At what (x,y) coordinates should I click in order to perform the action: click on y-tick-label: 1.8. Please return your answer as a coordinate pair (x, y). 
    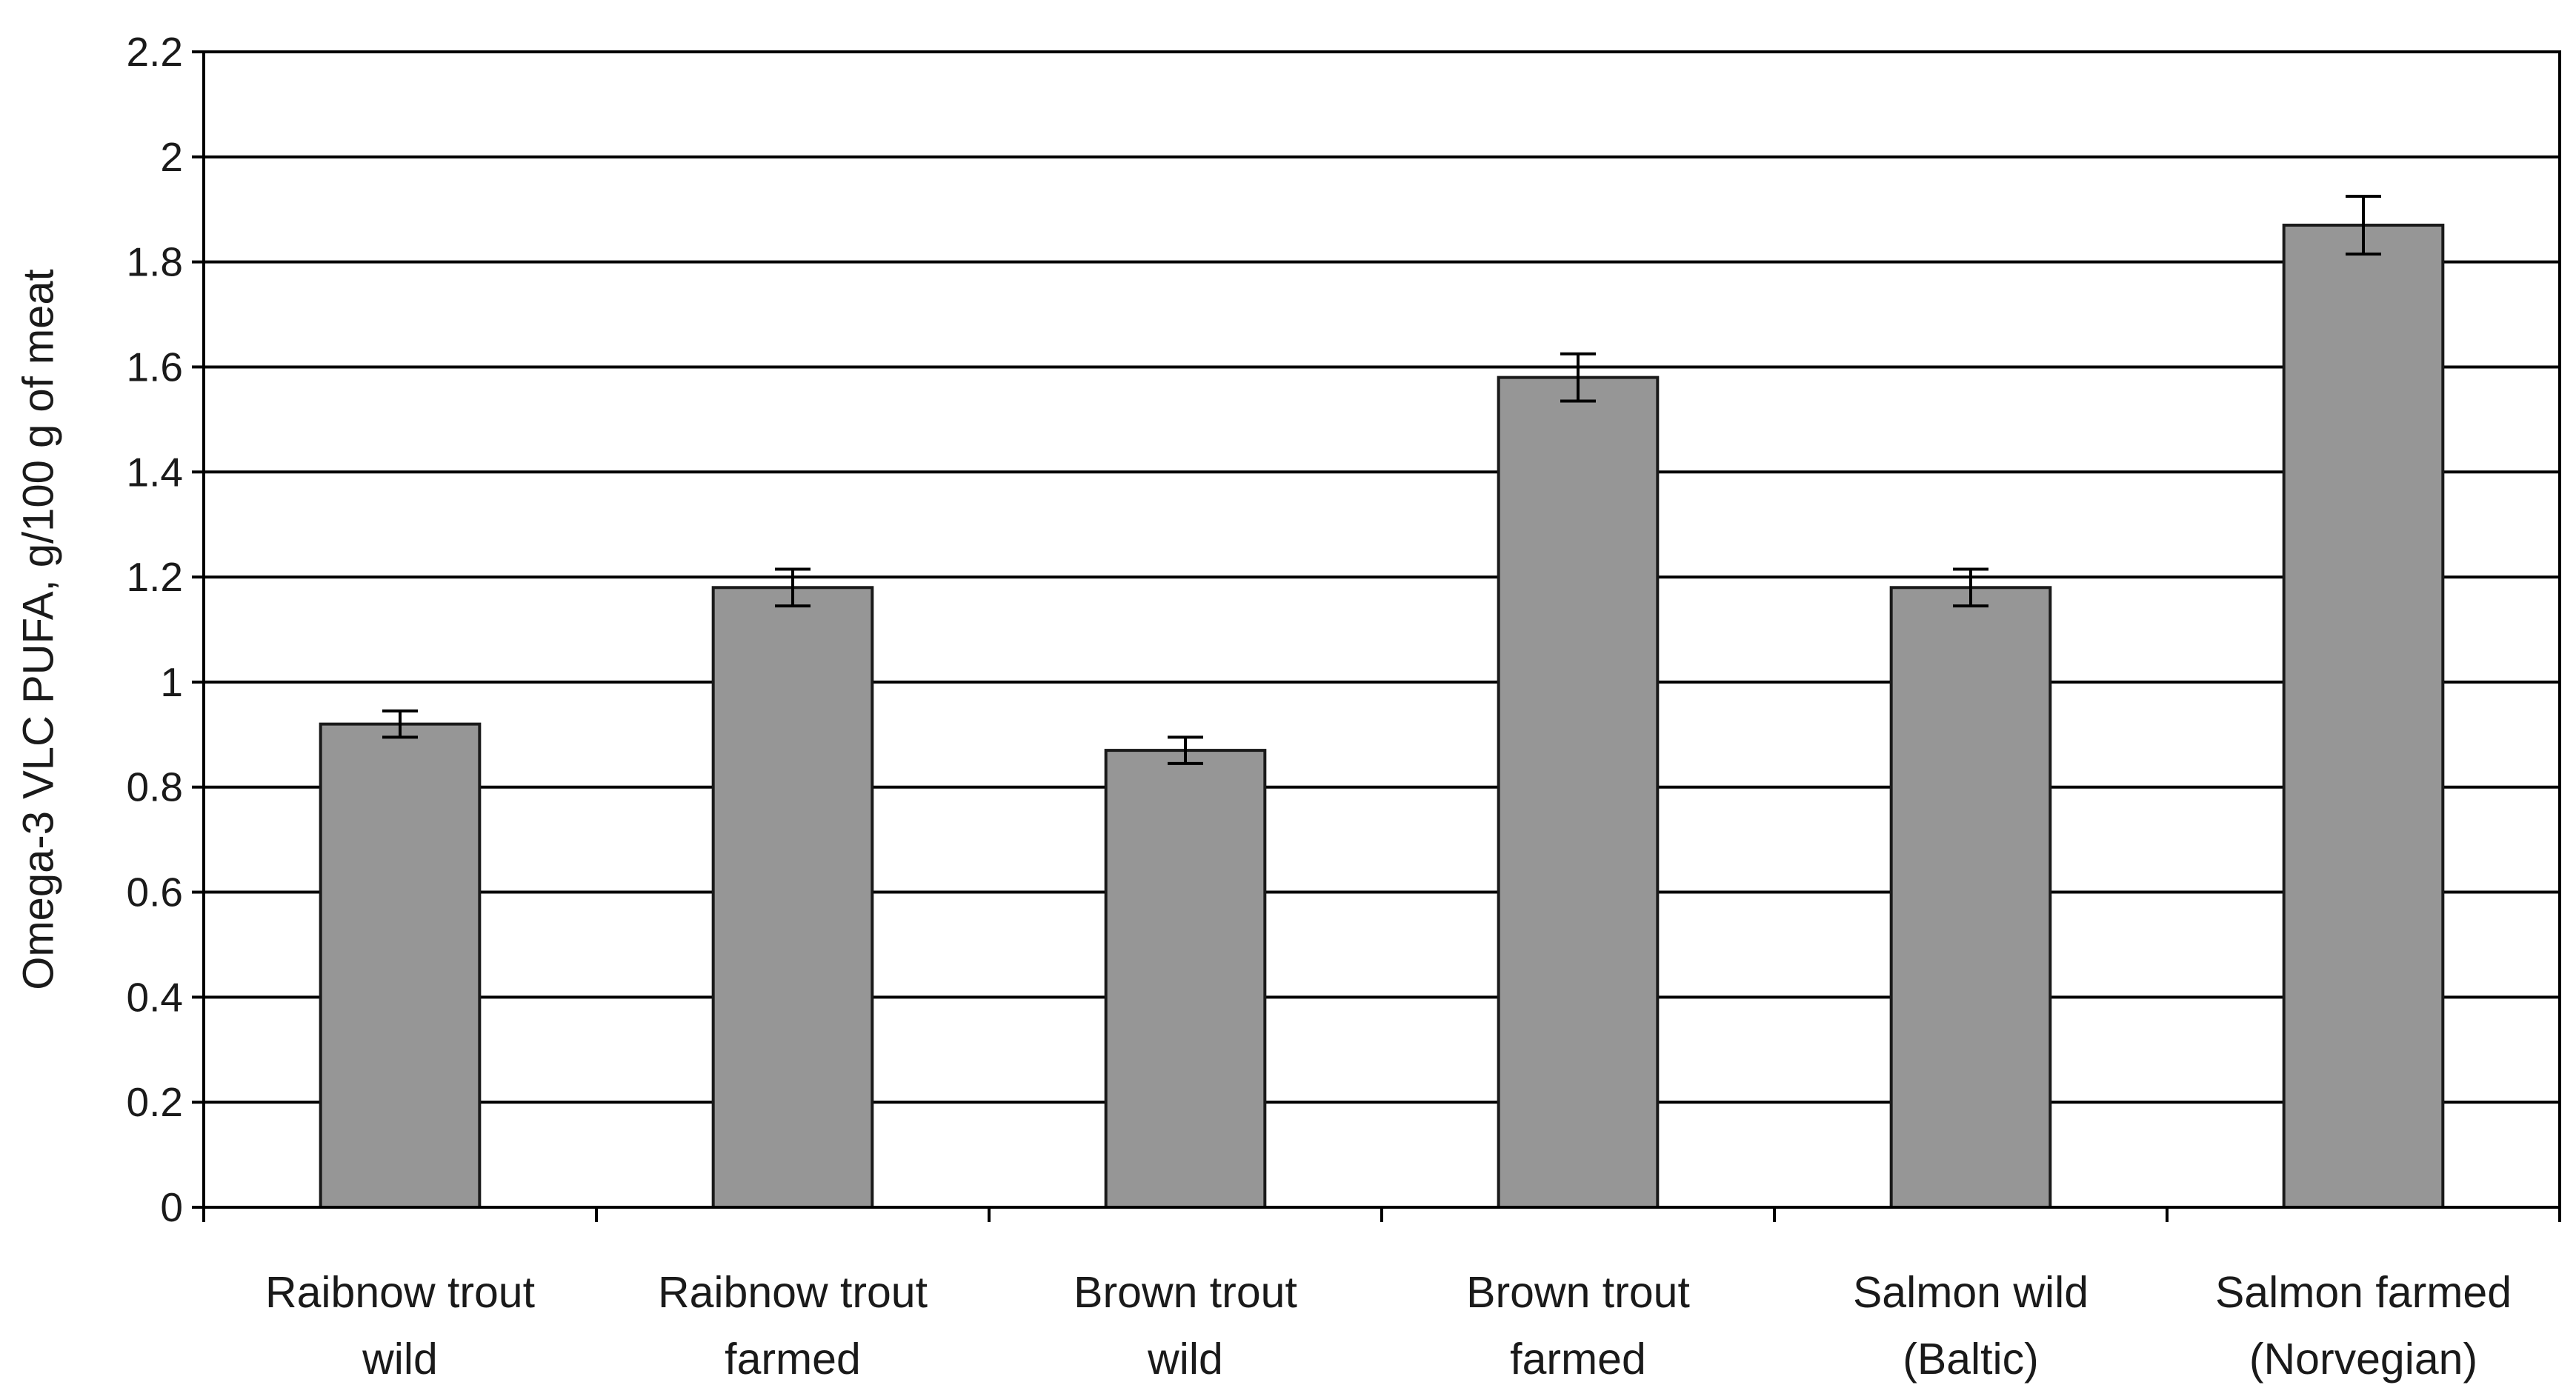
    Looking at the image, I should click on (155, 262).